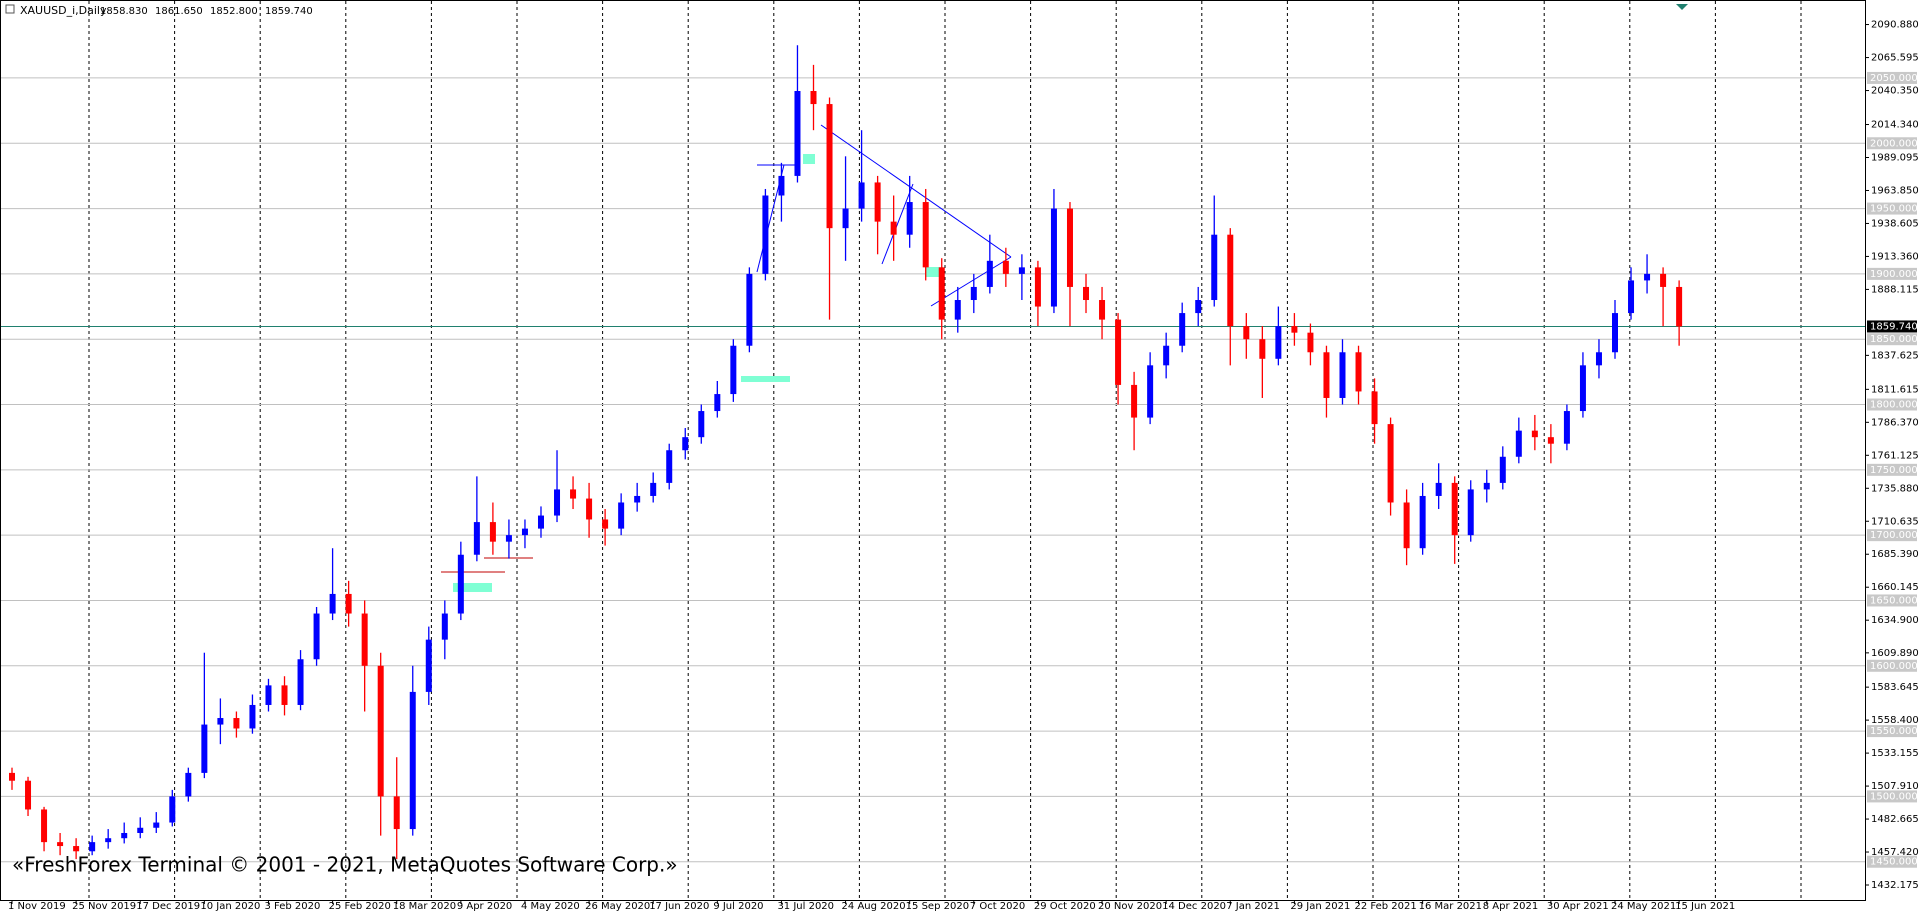 The image size is (1920, 912). Describe the element at coordinates (679, 906) in the screenshot. I see `x-tick-label: 17 Jun 2020` at that location.